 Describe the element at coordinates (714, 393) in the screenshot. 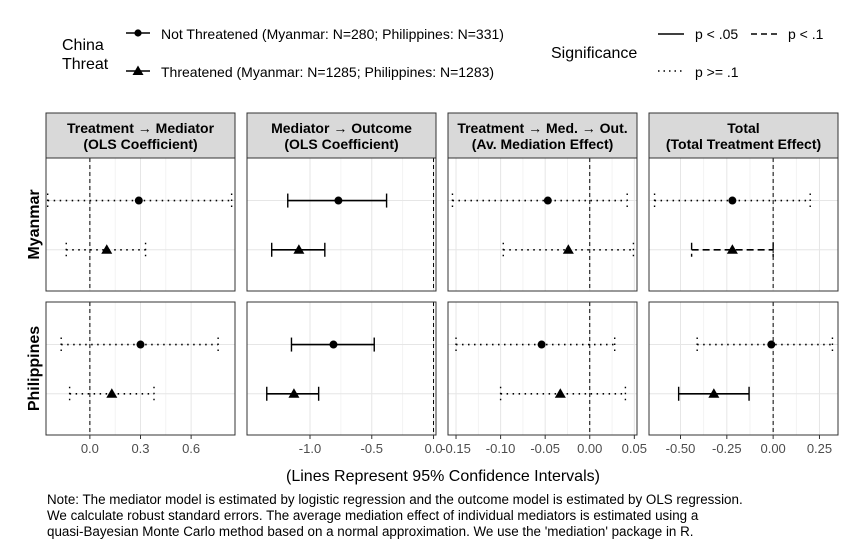

I see `panel-4-philippines-threatened-point` at that location.